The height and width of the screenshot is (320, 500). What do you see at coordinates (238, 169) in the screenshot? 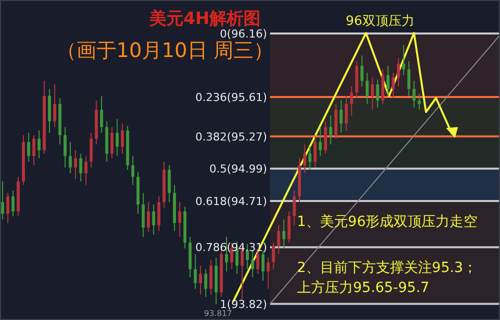
I see `ref-line-label: 0.5(94.99)` at bounding box center [238, 169].